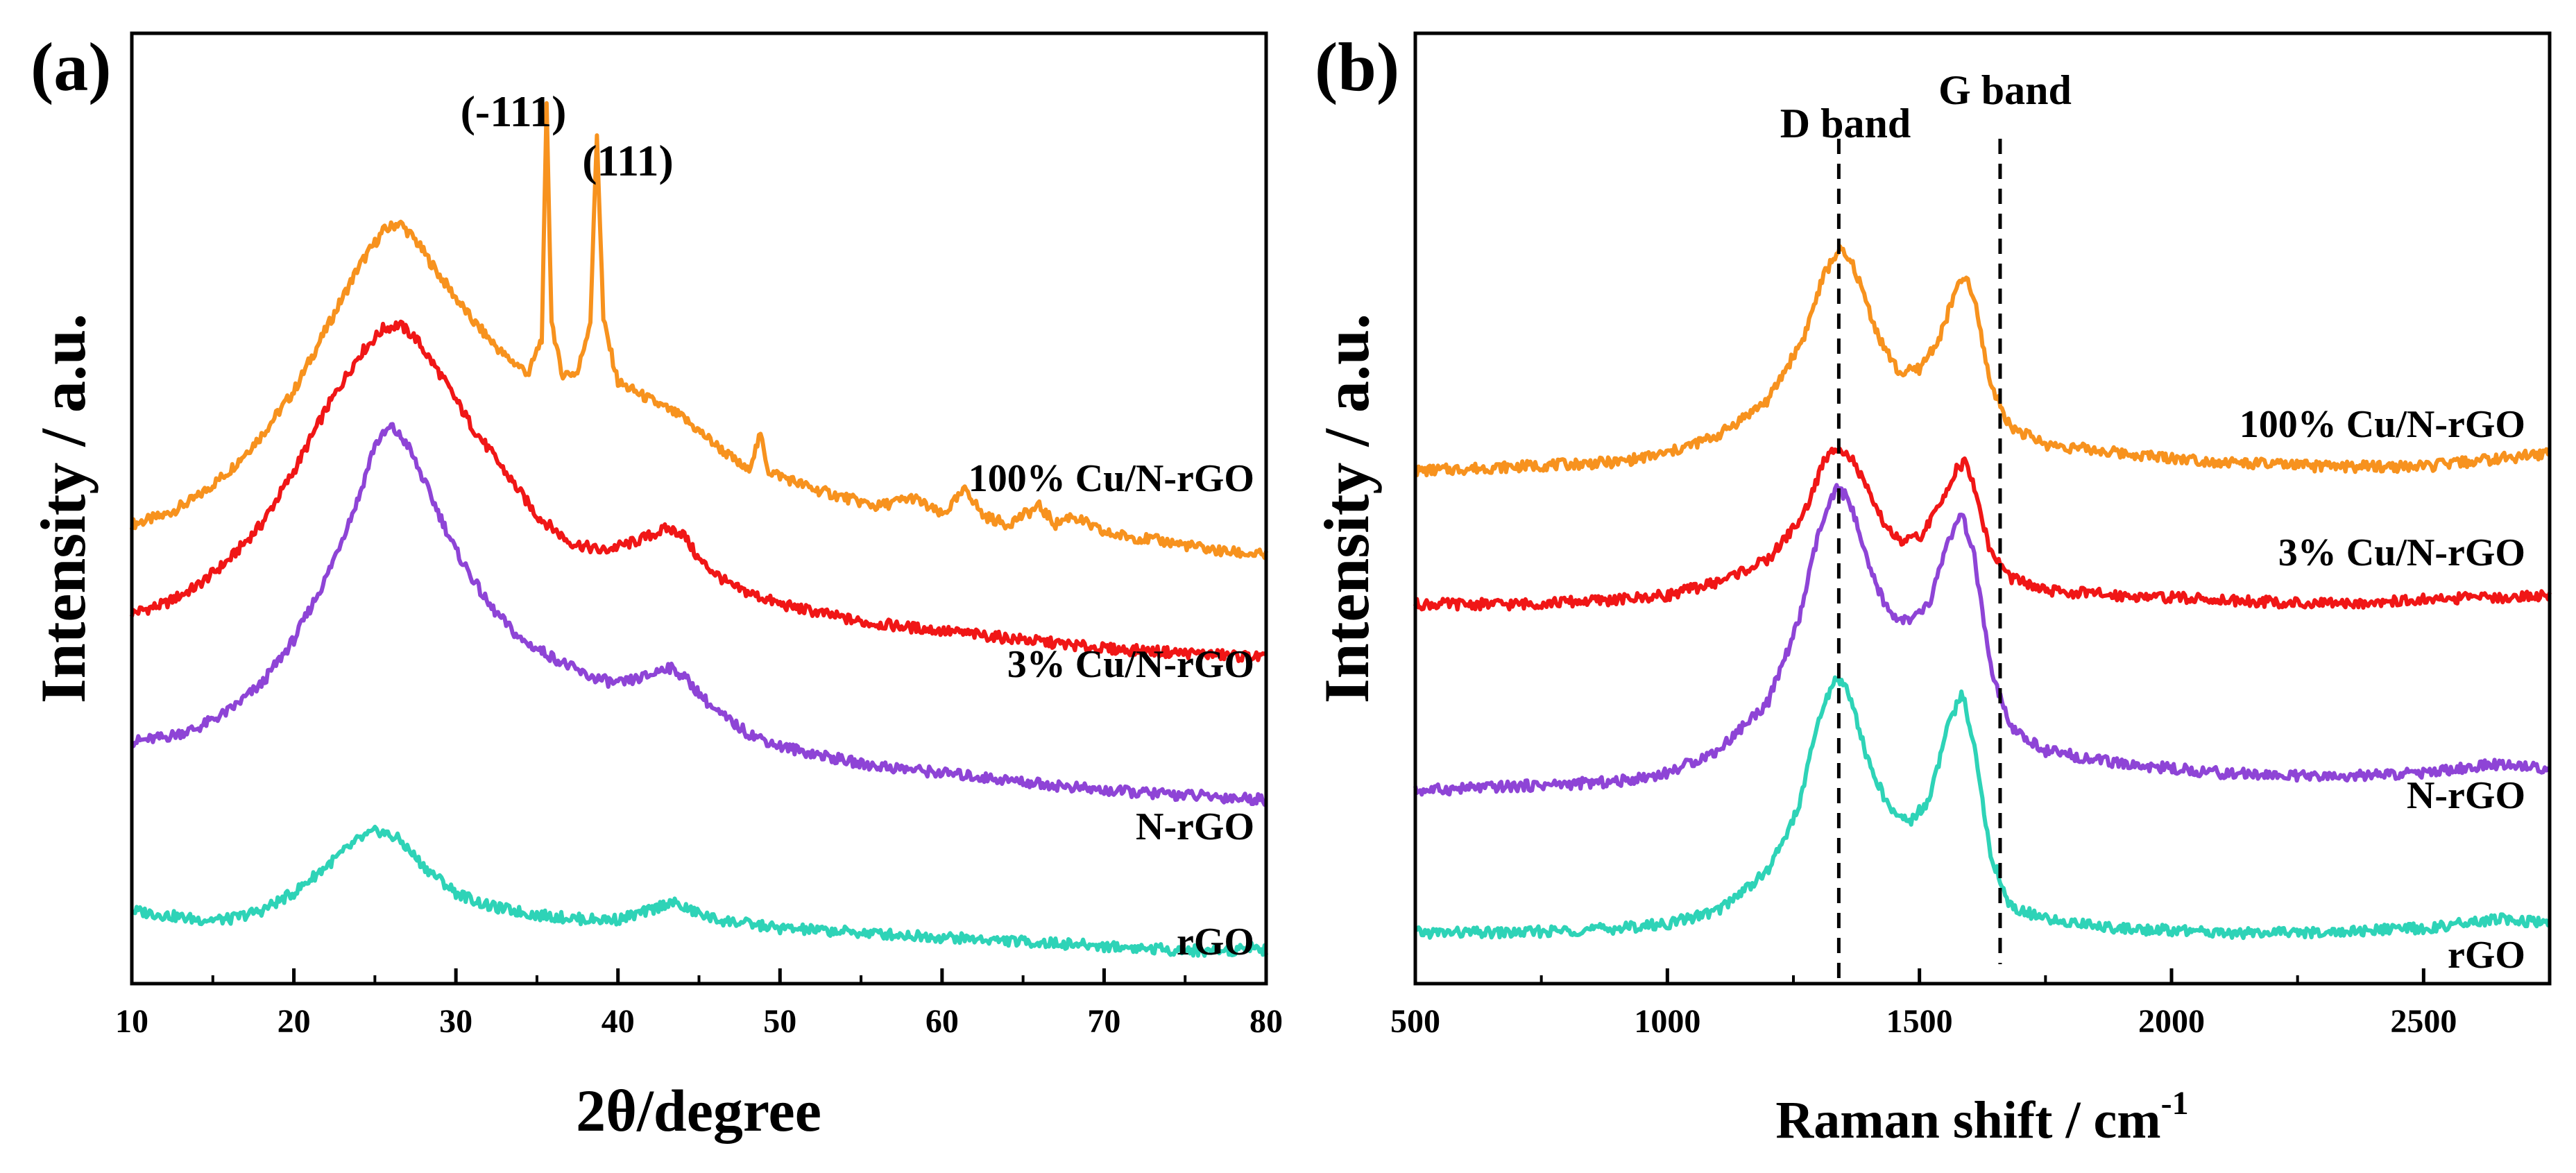 Image resolution: width=2576 pixels, height=1173 pixels. I want to click on x-tick-label: 70, so click(1103, 1021).